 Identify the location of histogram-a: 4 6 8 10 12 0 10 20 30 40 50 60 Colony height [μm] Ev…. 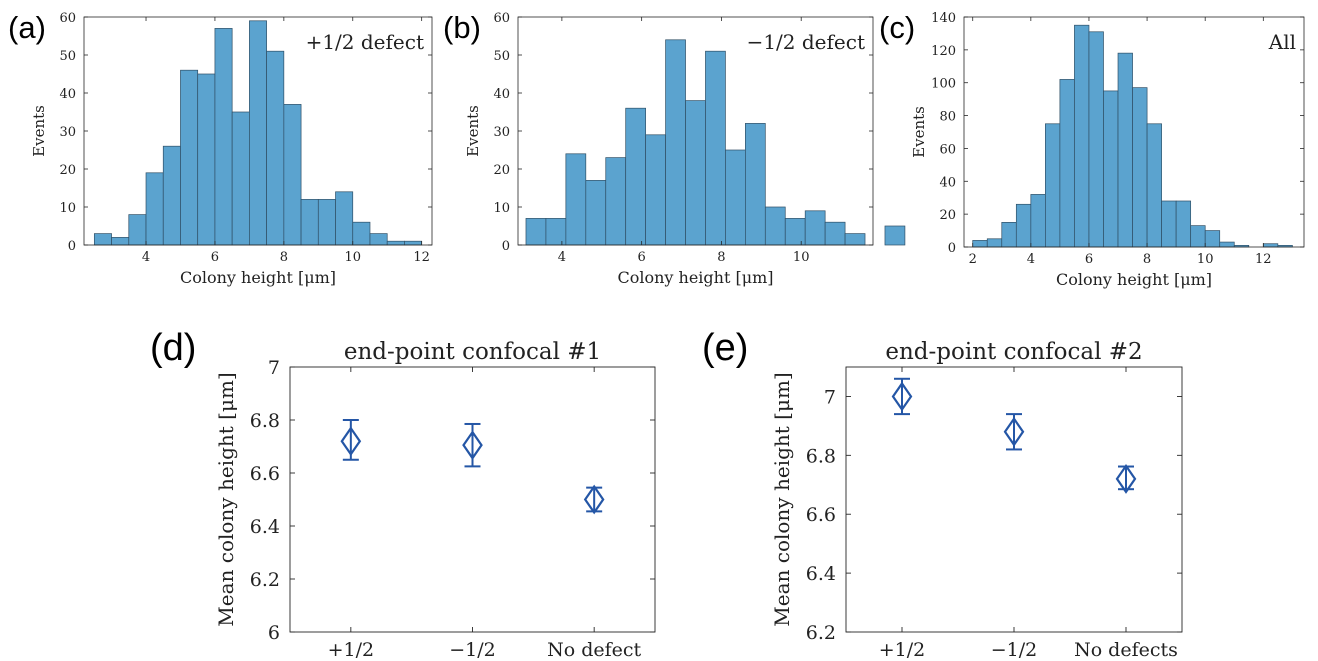
(220, 148).